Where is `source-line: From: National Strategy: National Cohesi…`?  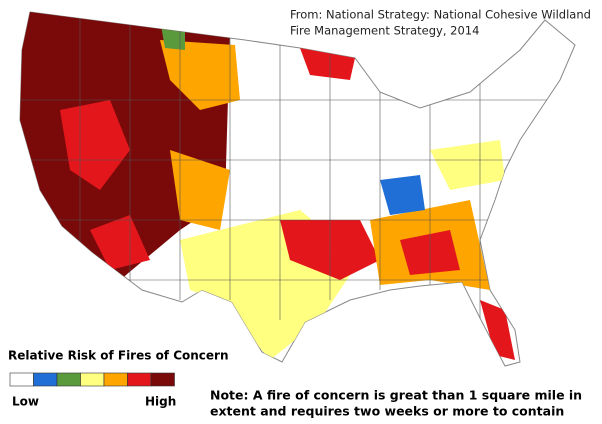 source-line: From: National Strategy: National Cohesi… is located at coordinates (440, 15).